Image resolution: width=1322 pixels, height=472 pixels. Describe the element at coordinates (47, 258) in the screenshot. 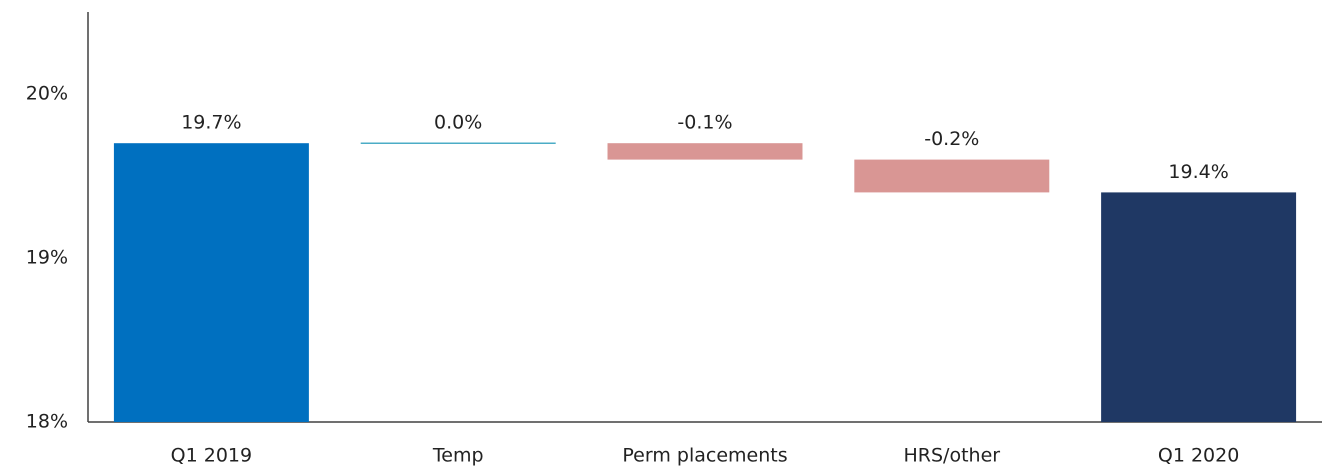

I see `y-tick-label: 19%` at that location.